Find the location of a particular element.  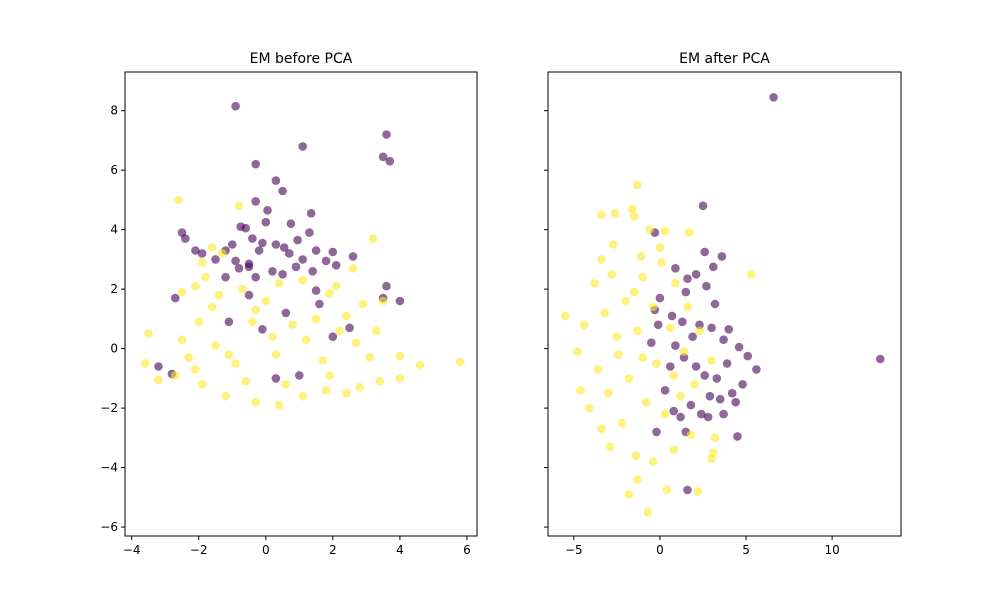

x-tick-label: 4 is located at coordinates (400, 550).